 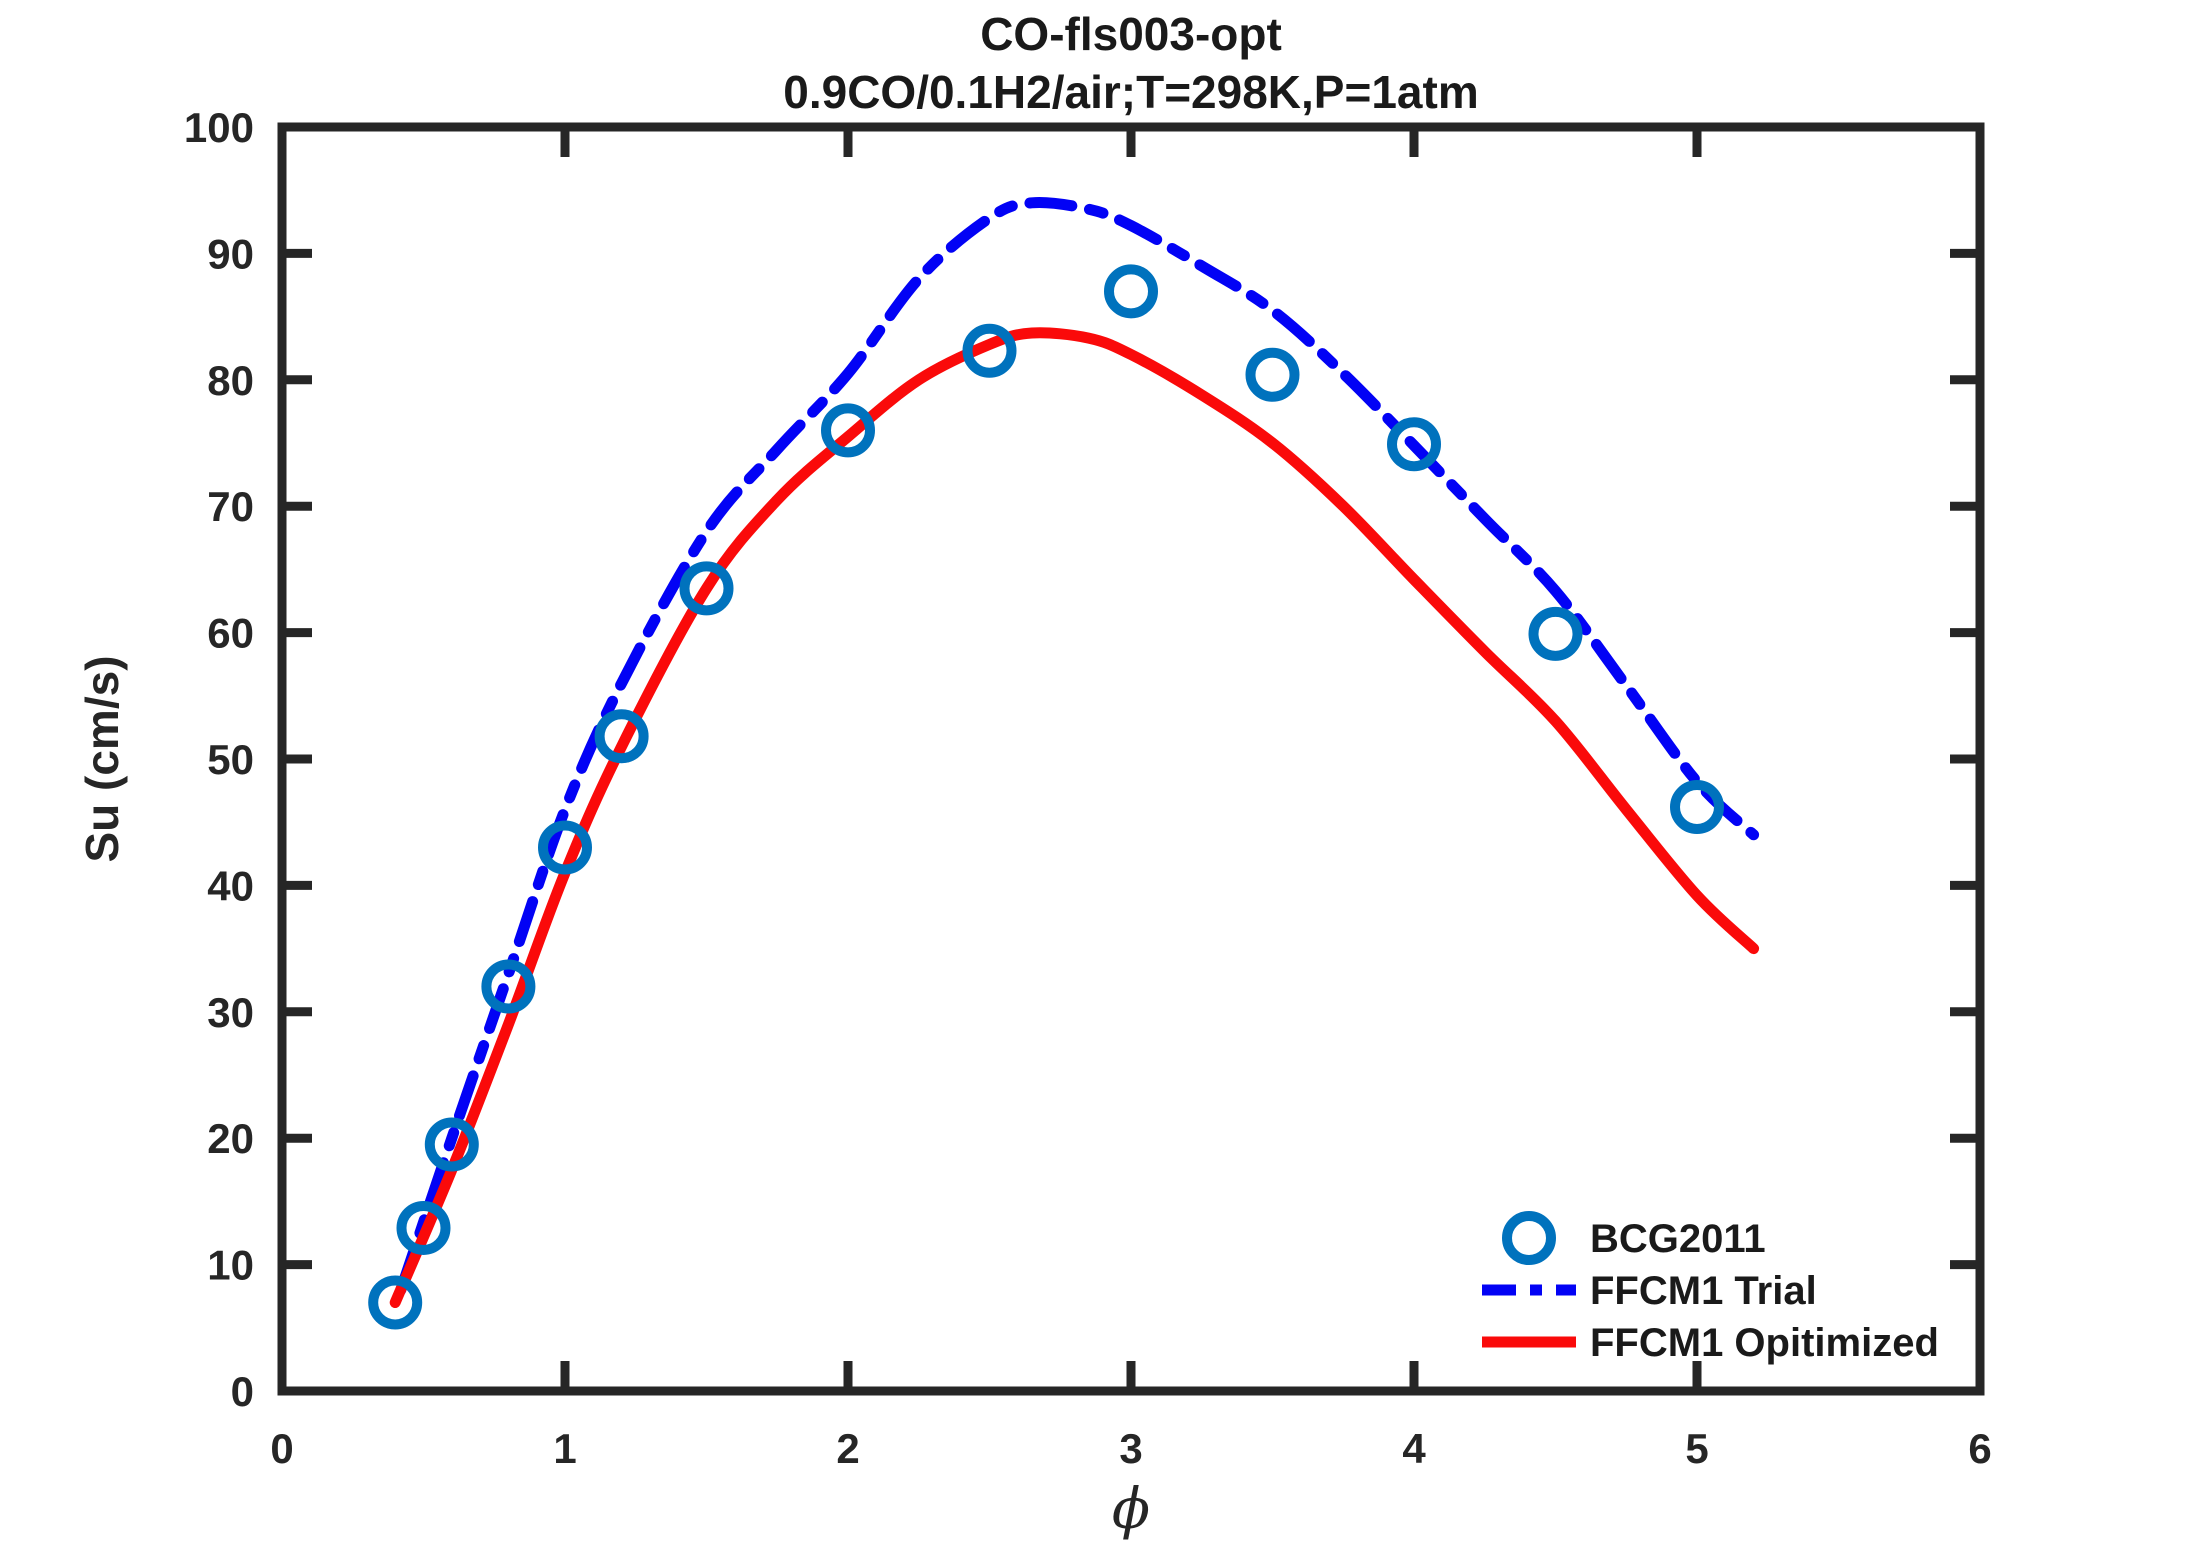 What do you see at coordinates (230, 380) in the screenshot?
I see `y-tick-label: 80` at bounding box center [230, 380].